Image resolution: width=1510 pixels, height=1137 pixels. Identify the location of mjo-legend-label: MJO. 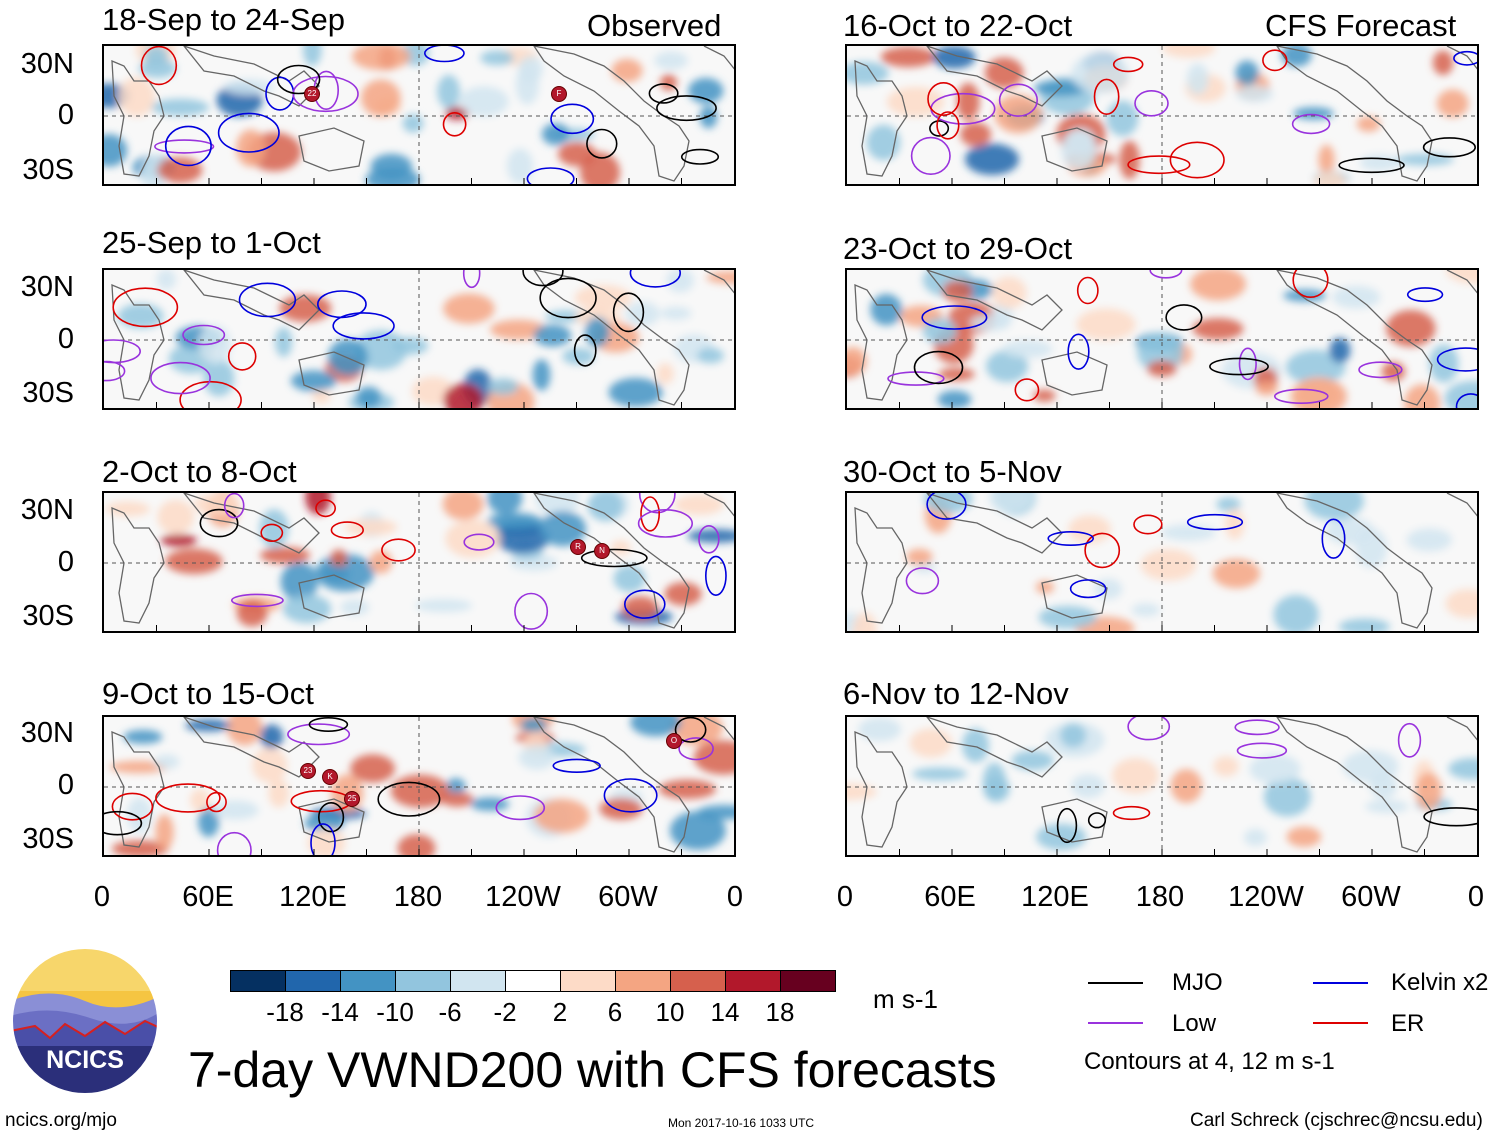
(1197, 982).